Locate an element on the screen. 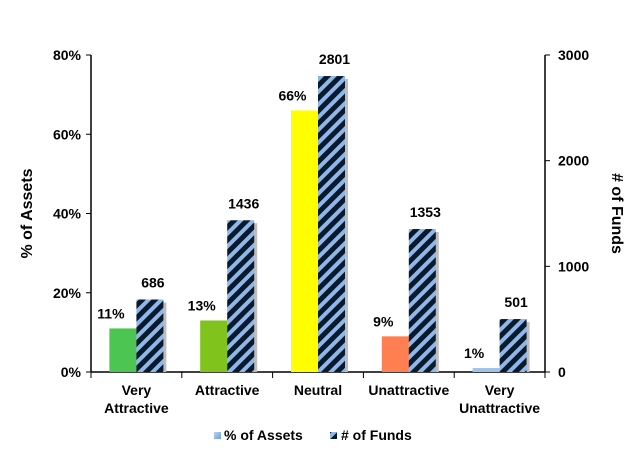 Image resolution: width=630 pixels, height=463 pixels. right-tick-label: 2000 is located at coordinates (573, 161).